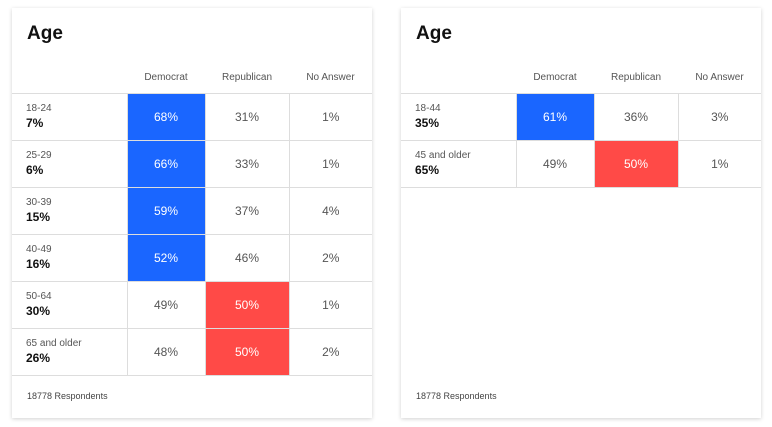 The image size is (772, 427). I want to click on no-answer-value: 3%, so click(719, 117).